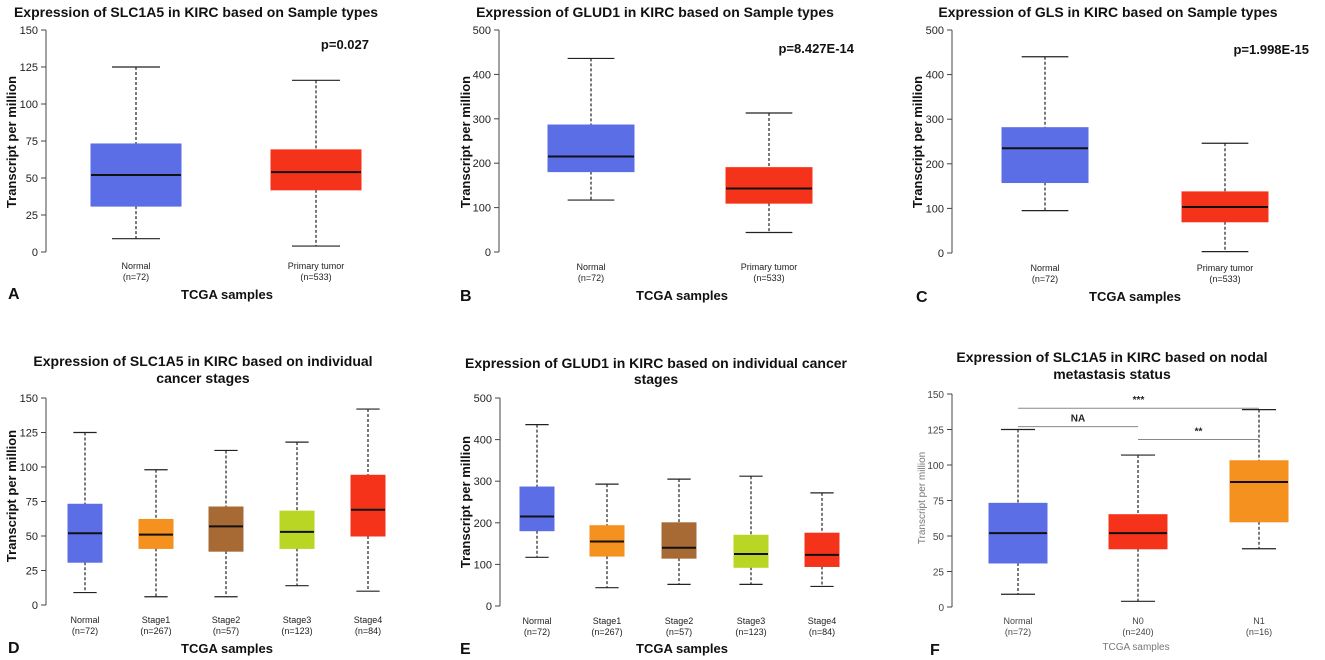 The height and width of the screenshot is (660, 1325). What do you see at coordinates (315, 277) in the screenshot?
I see `panel-a-group-n-1: (n=533)` at bounding box center [315, 277].